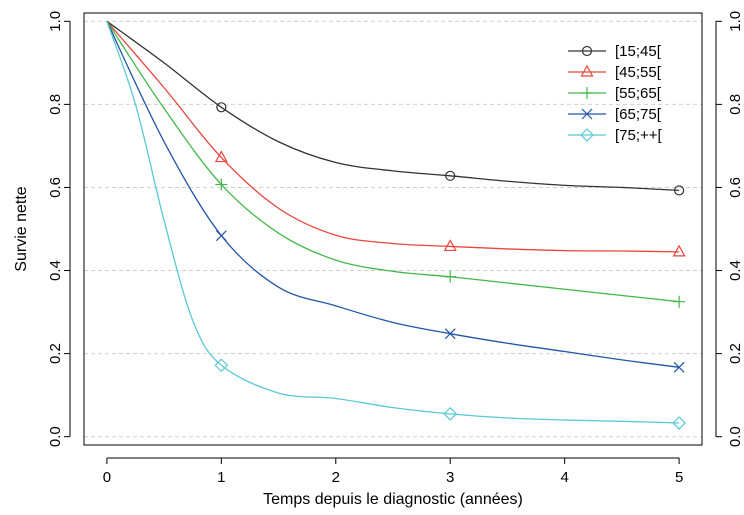 The image size is (744, 515). I want to click on legend-label: [15;45[, so click(638, 51).